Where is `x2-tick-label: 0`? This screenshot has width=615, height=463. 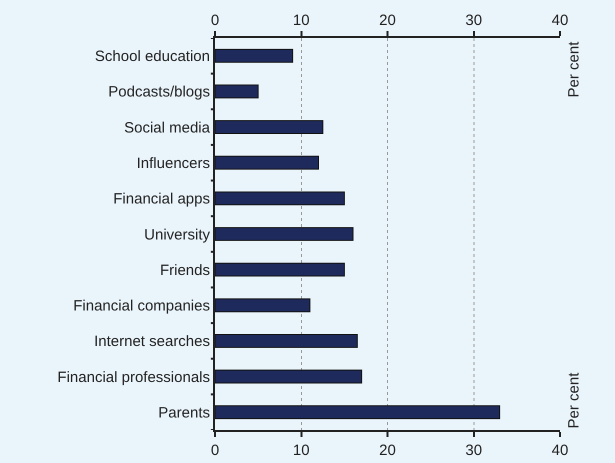 x2-tick-label: 0 is located at coordinates (215, 450).